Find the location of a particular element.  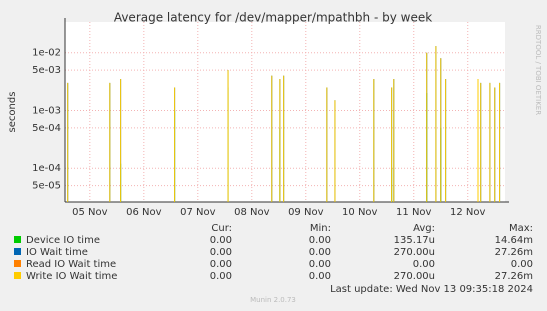

x-tick-label: 08 Nov is located at coordinates (252, 212).